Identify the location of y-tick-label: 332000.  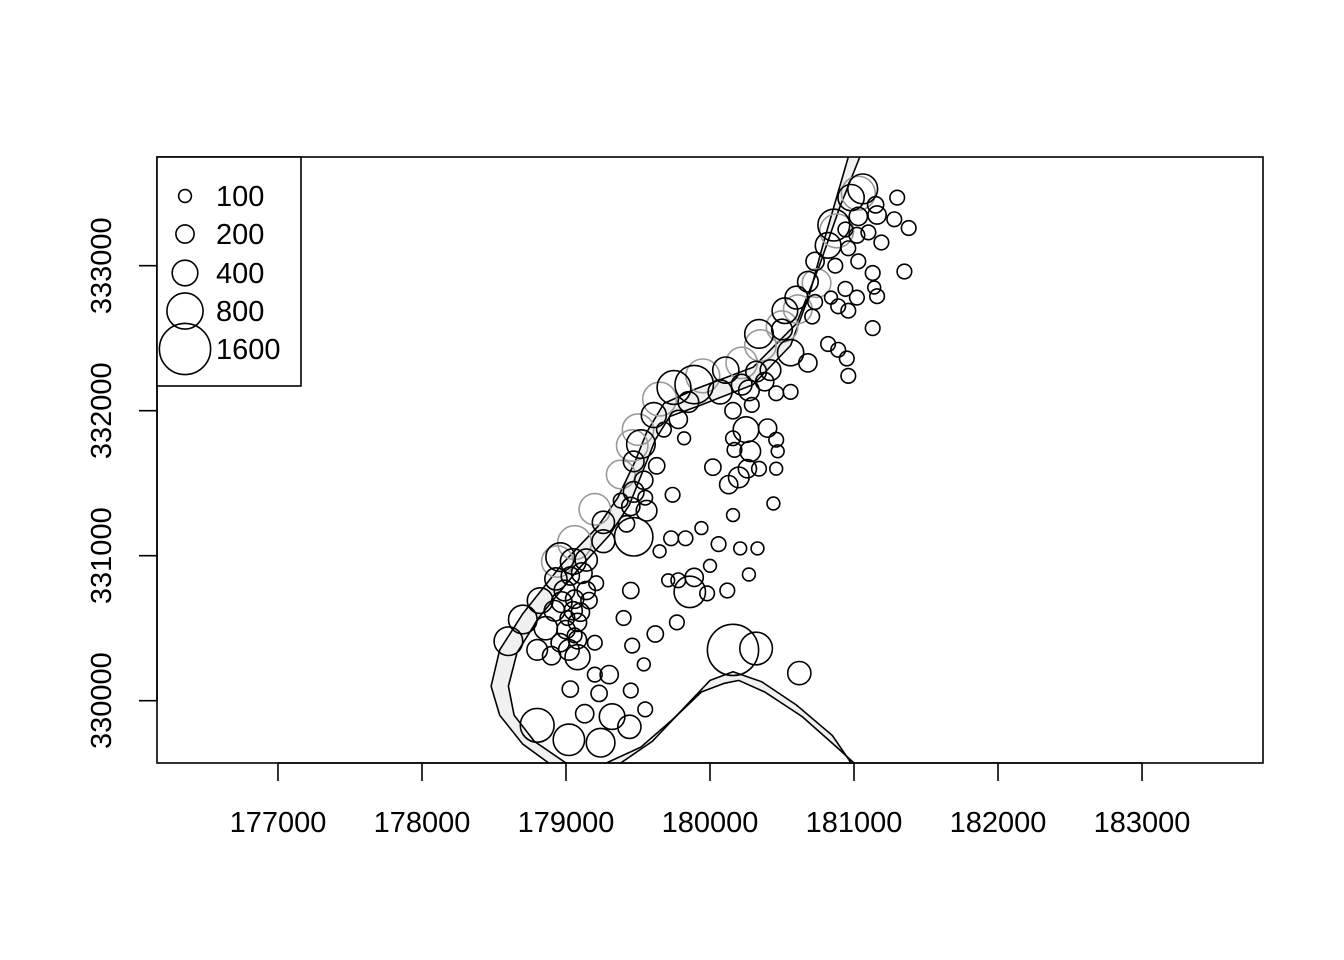
(102, 410).